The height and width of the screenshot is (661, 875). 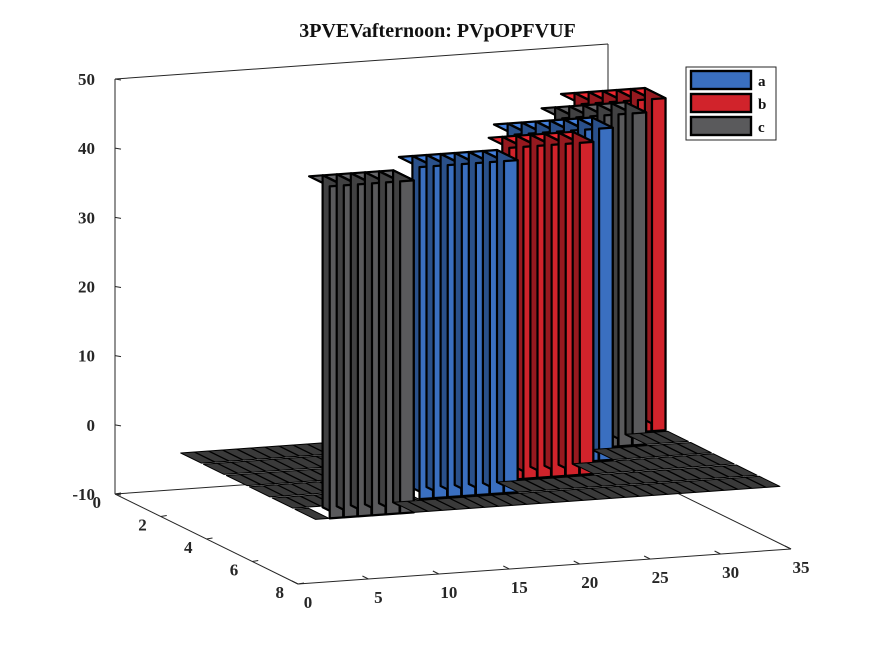 I want to click on y-tick-label: 2, so click(x=142, y=525).